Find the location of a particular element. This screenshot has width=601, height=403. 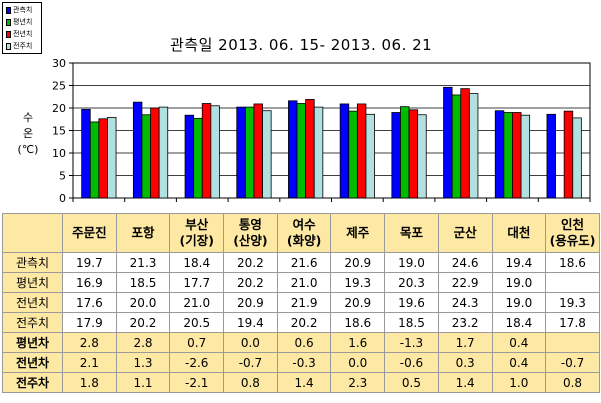

y-axis-label-part: 온 is located at coordinates (28, 133).